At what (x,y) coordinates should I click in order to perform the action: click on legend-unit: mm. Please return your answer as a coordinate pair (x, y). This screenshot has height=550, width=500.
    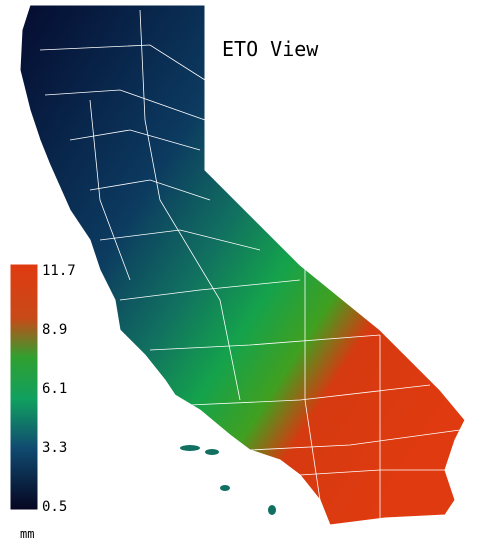
    Looking at the image, I should click on (27, 534).